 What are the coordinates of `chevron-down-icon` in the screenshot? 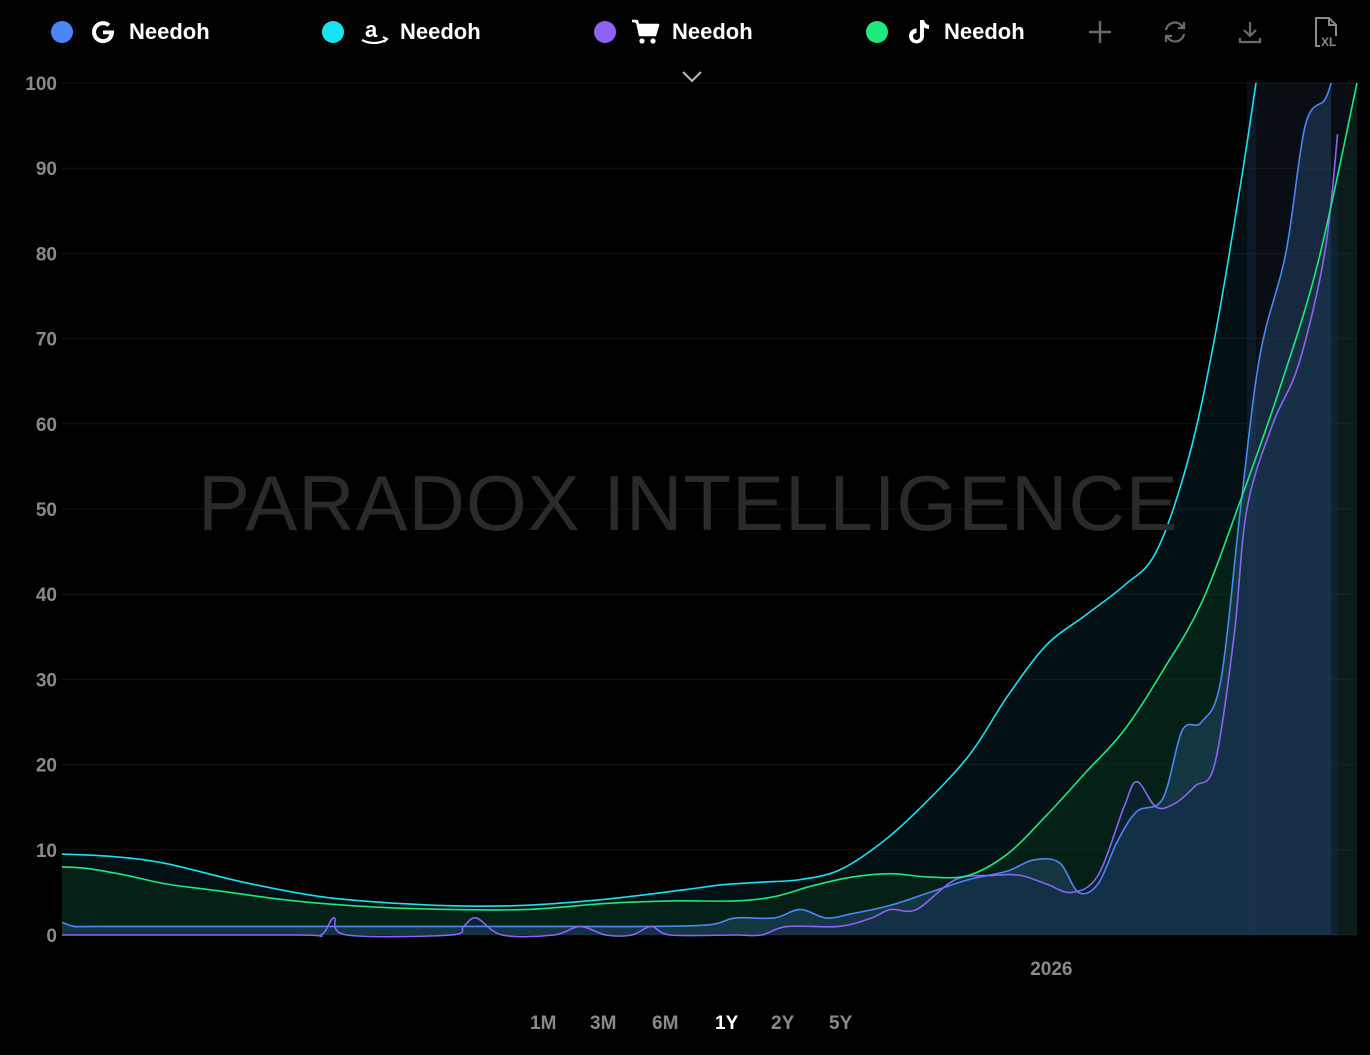 It's located at (692, 76).